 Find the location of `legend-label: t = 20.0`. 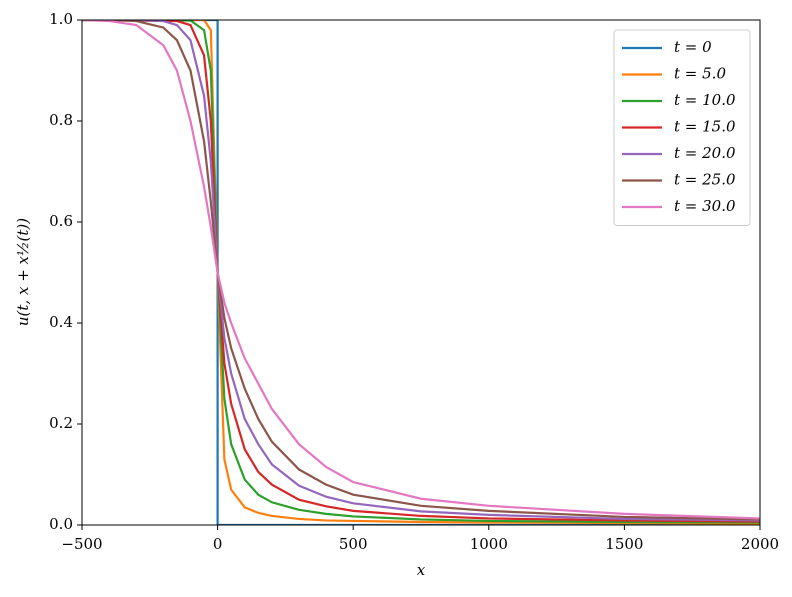

legend-label: t = 20.0 is located at coordinates (705, 153).